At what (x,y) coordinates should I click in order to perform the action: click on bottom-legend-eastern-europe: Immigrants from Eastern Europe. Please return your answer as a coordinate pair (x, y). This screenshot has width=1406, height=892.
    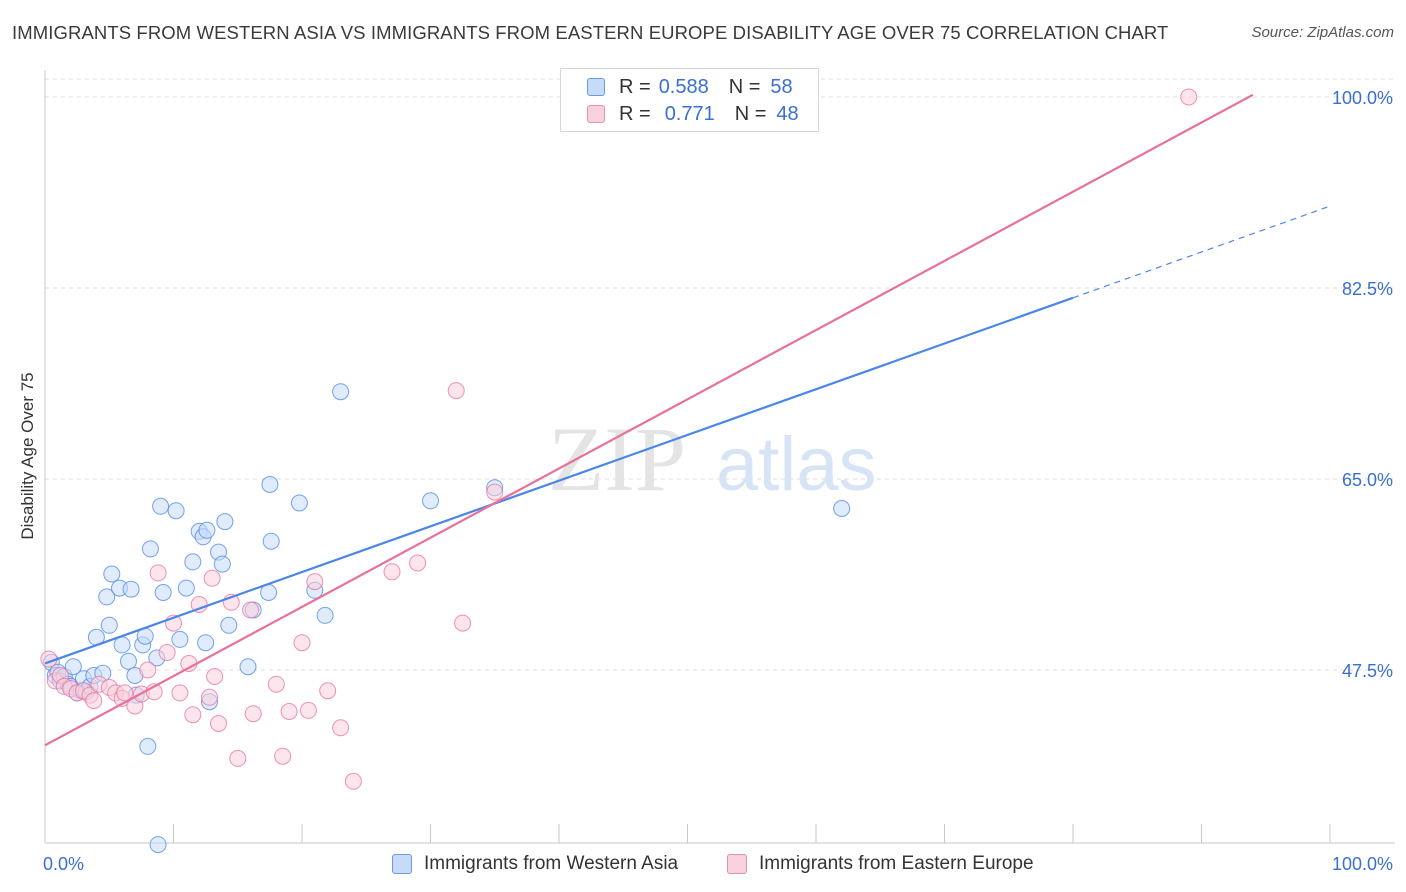
    Looking at the image, I should click on (880, 864).